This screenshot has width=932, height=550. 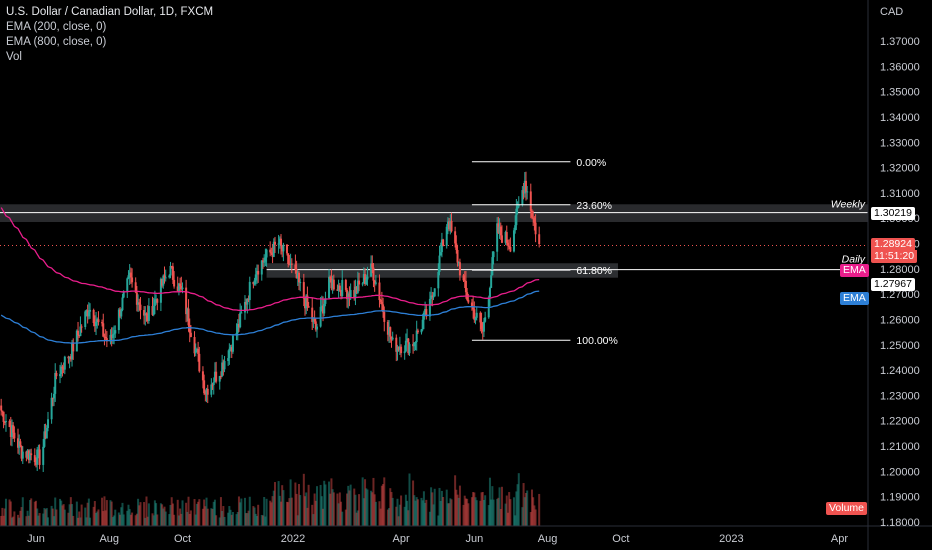 What do you see at coordinates (854, 270) in the screenshot?
I see `ema200-tag: EMA` at bounding box center [854, 270].